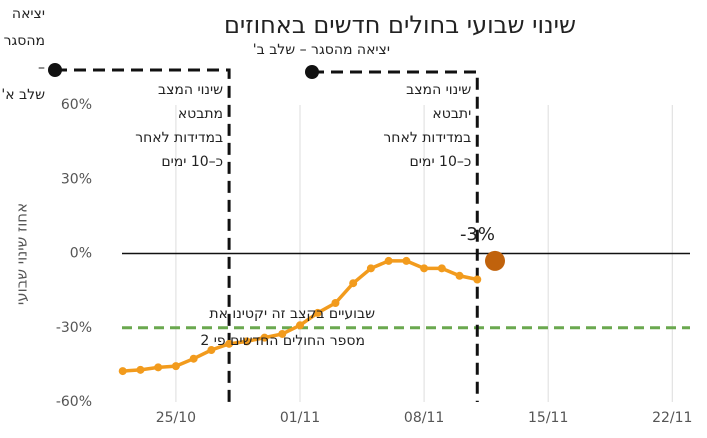  What do you see at coordinates (74, 328) in the screenshot?
I see `y-tick-label: -30%` at bounding box center [74, 328].